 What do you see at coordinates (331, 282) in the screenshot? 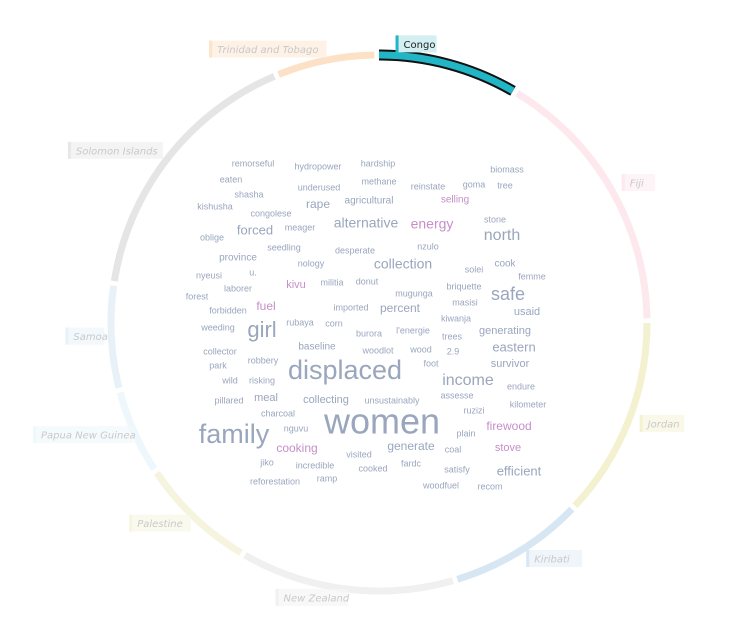
I see `word-militia: militia` at bounding box center [331, 282].